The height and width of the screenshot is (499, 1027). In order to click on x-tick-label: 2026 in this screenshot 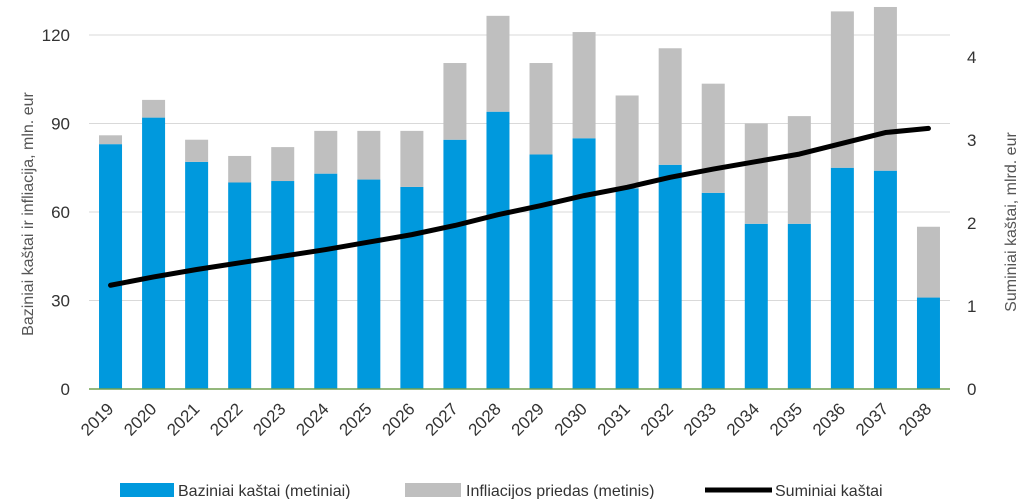, I will do `click(399, 419)`.